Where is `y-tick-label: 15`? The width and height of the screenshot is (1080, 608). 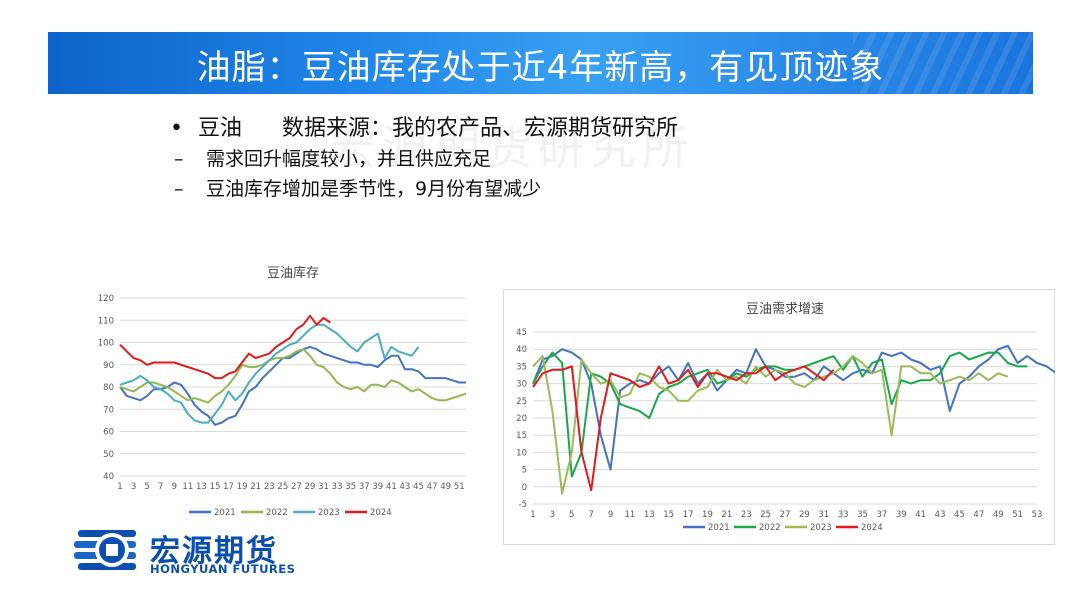 y-tick-label: 15 is located at coordinates (521, 436).